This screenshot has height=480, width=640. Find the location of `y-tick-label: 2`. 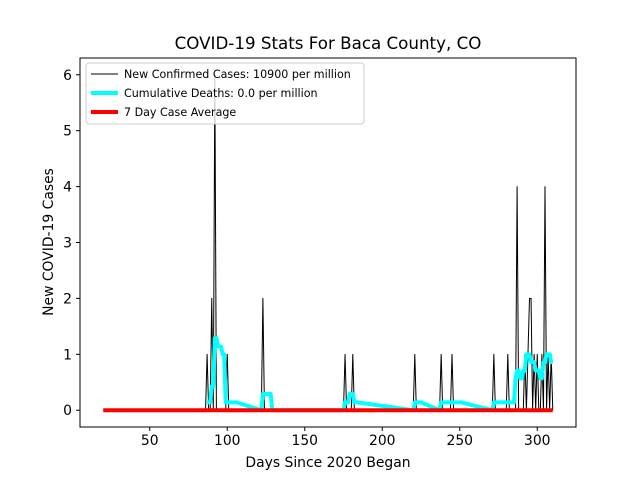

y-tick-label: 2 is located at coordinates (67, 299).